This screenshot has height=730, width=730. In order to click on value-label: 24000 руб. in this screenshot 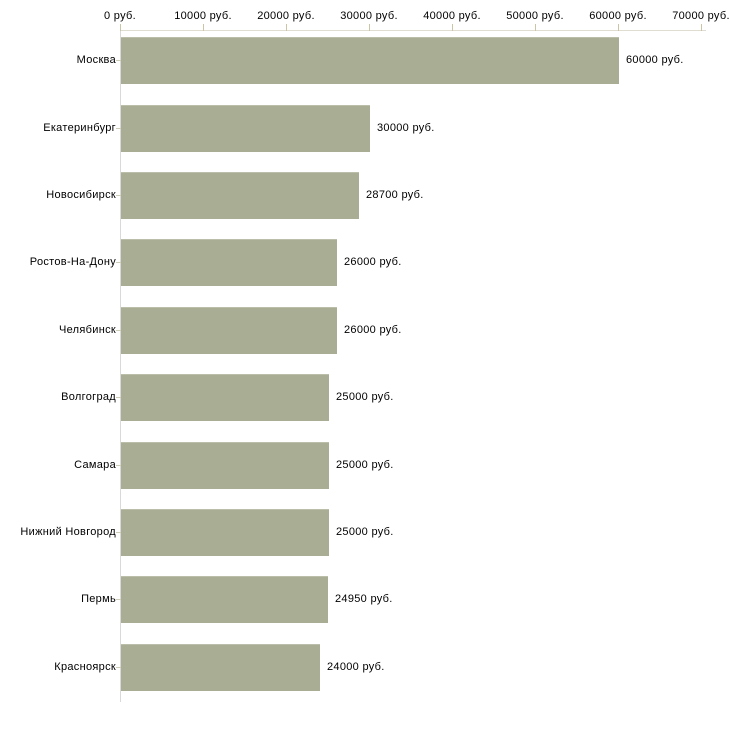, I will do `click(356, 666)`.